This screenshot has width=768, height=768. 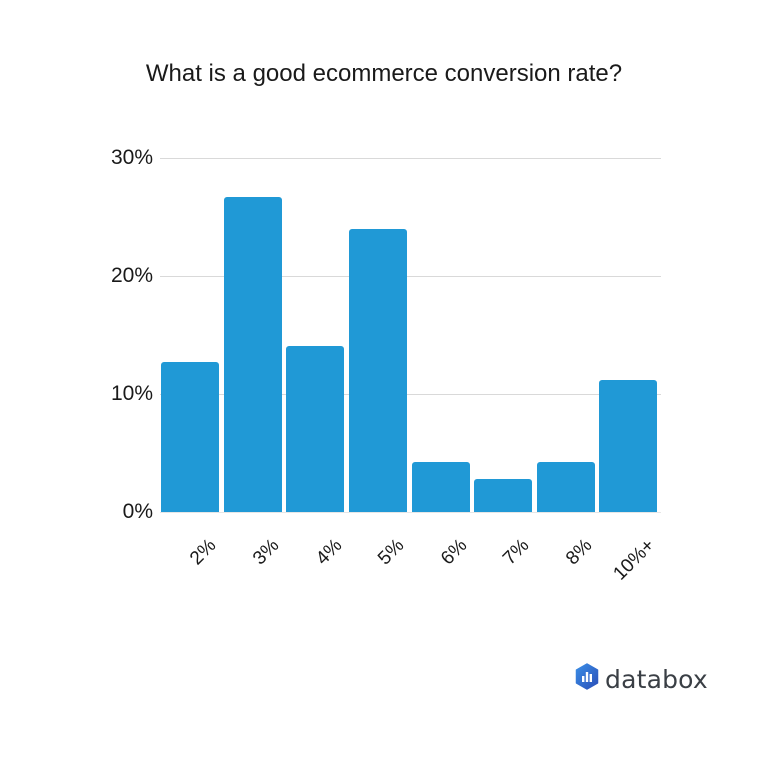 What do you see at coordinates (131, 275) in the screenshot?
I see `y-tick-label: 20%` at bounding box center [131, 275].